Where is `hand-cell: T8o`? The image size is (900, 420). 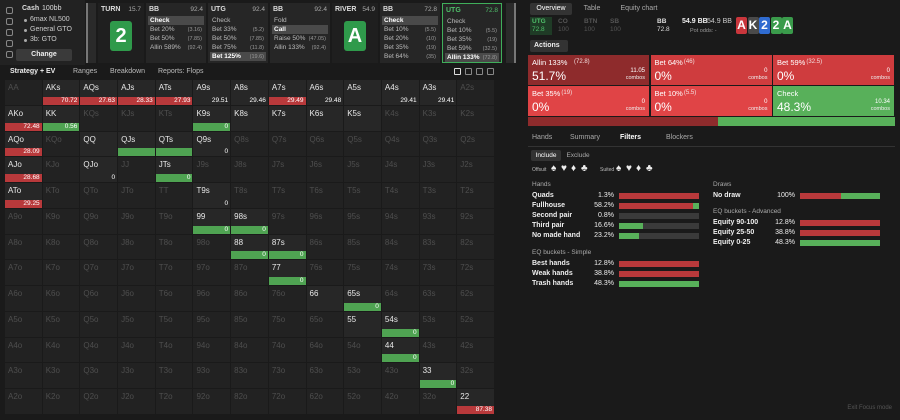 hand-cell: T8o is located at coordinates (174, 247).